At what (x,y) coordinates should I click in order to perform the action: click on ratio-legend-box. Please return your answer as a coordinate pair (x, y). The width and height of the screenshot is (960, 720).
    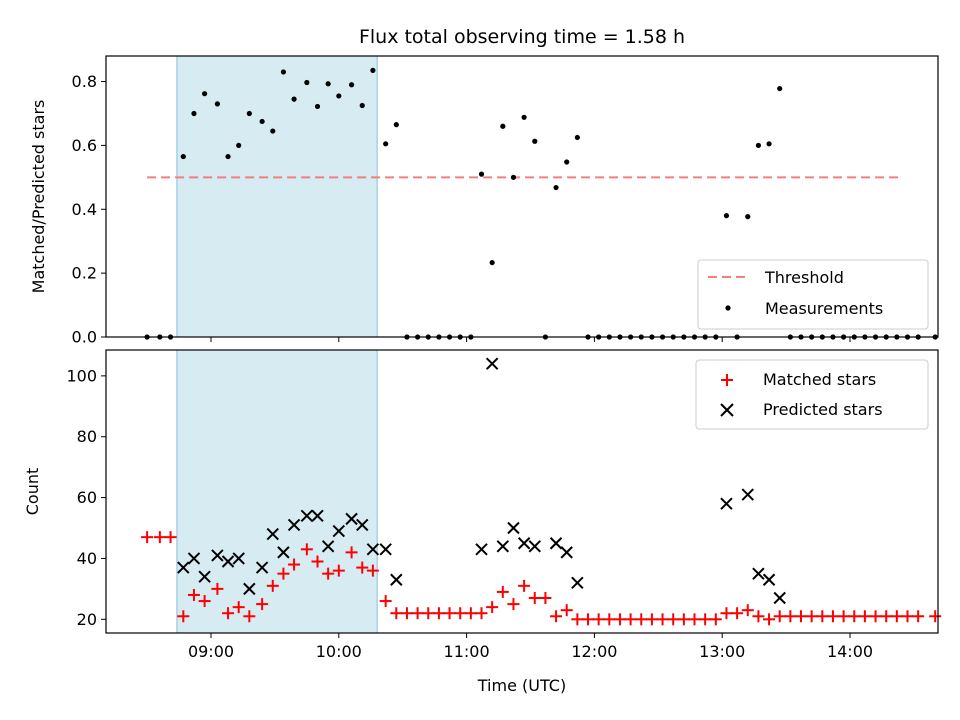
    Looking at the image, I should click on (813, 294).